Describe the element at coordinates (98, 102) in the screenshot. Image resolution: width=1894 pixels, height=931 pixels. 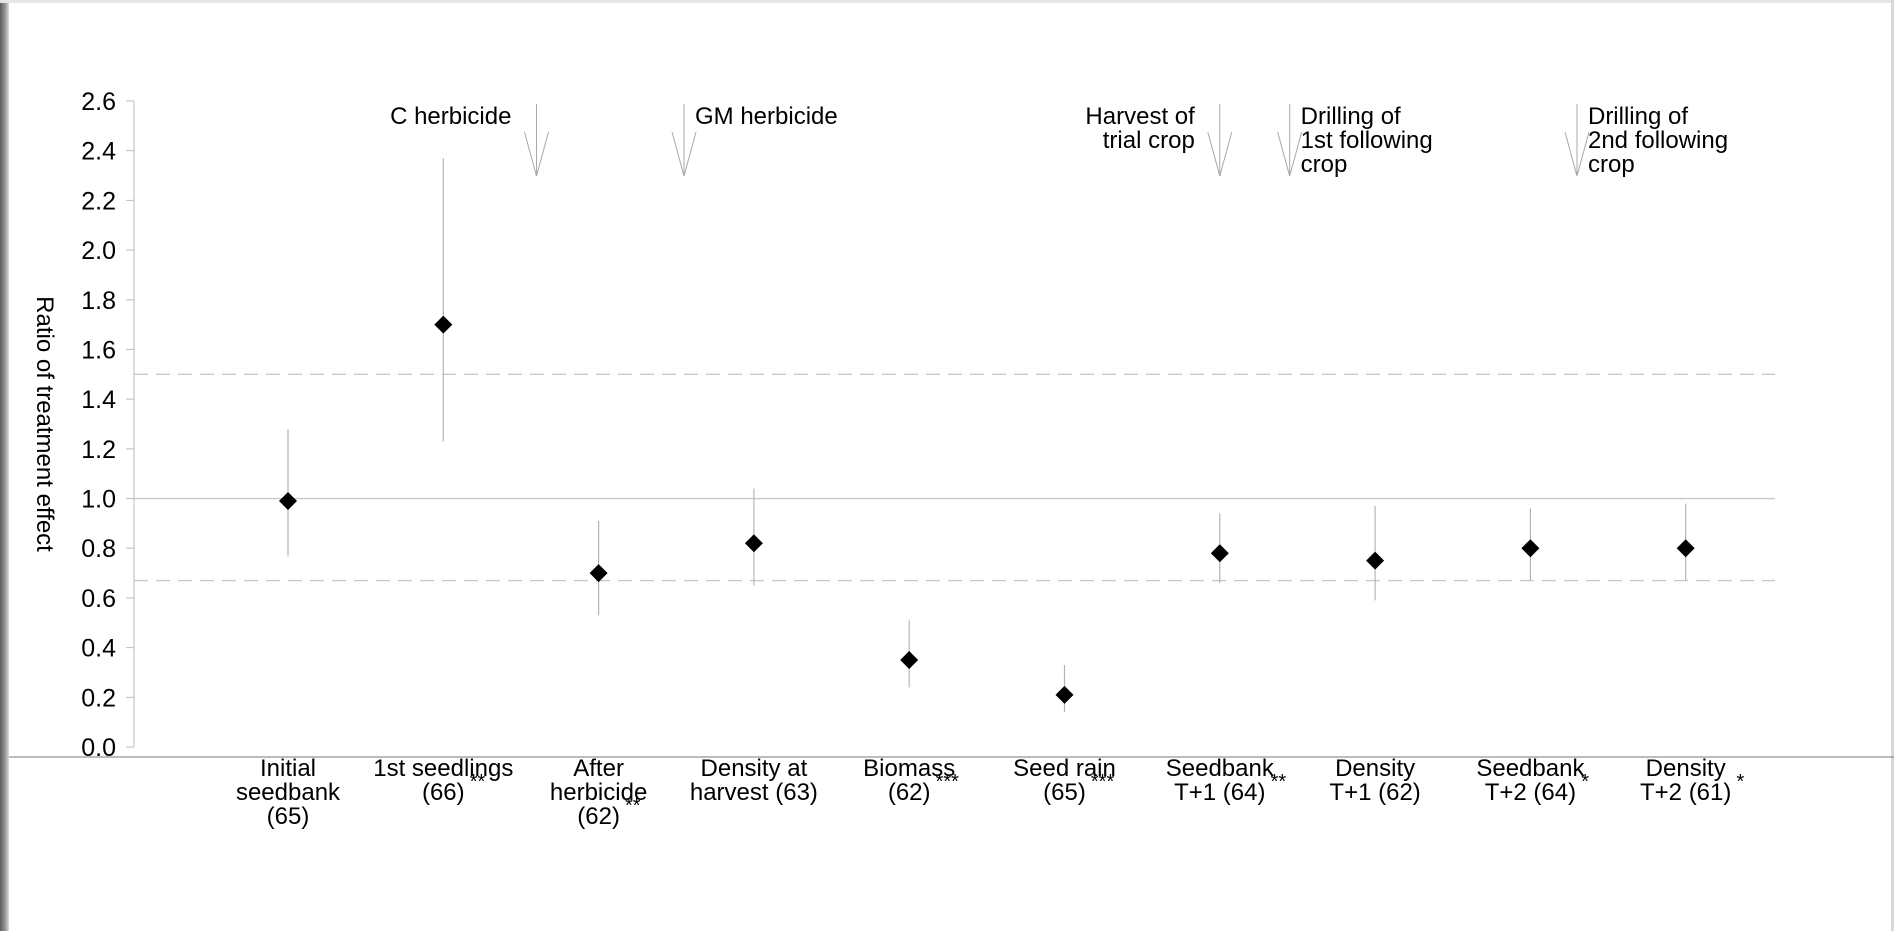
I see `y-tick-label: 2.6` at that location.